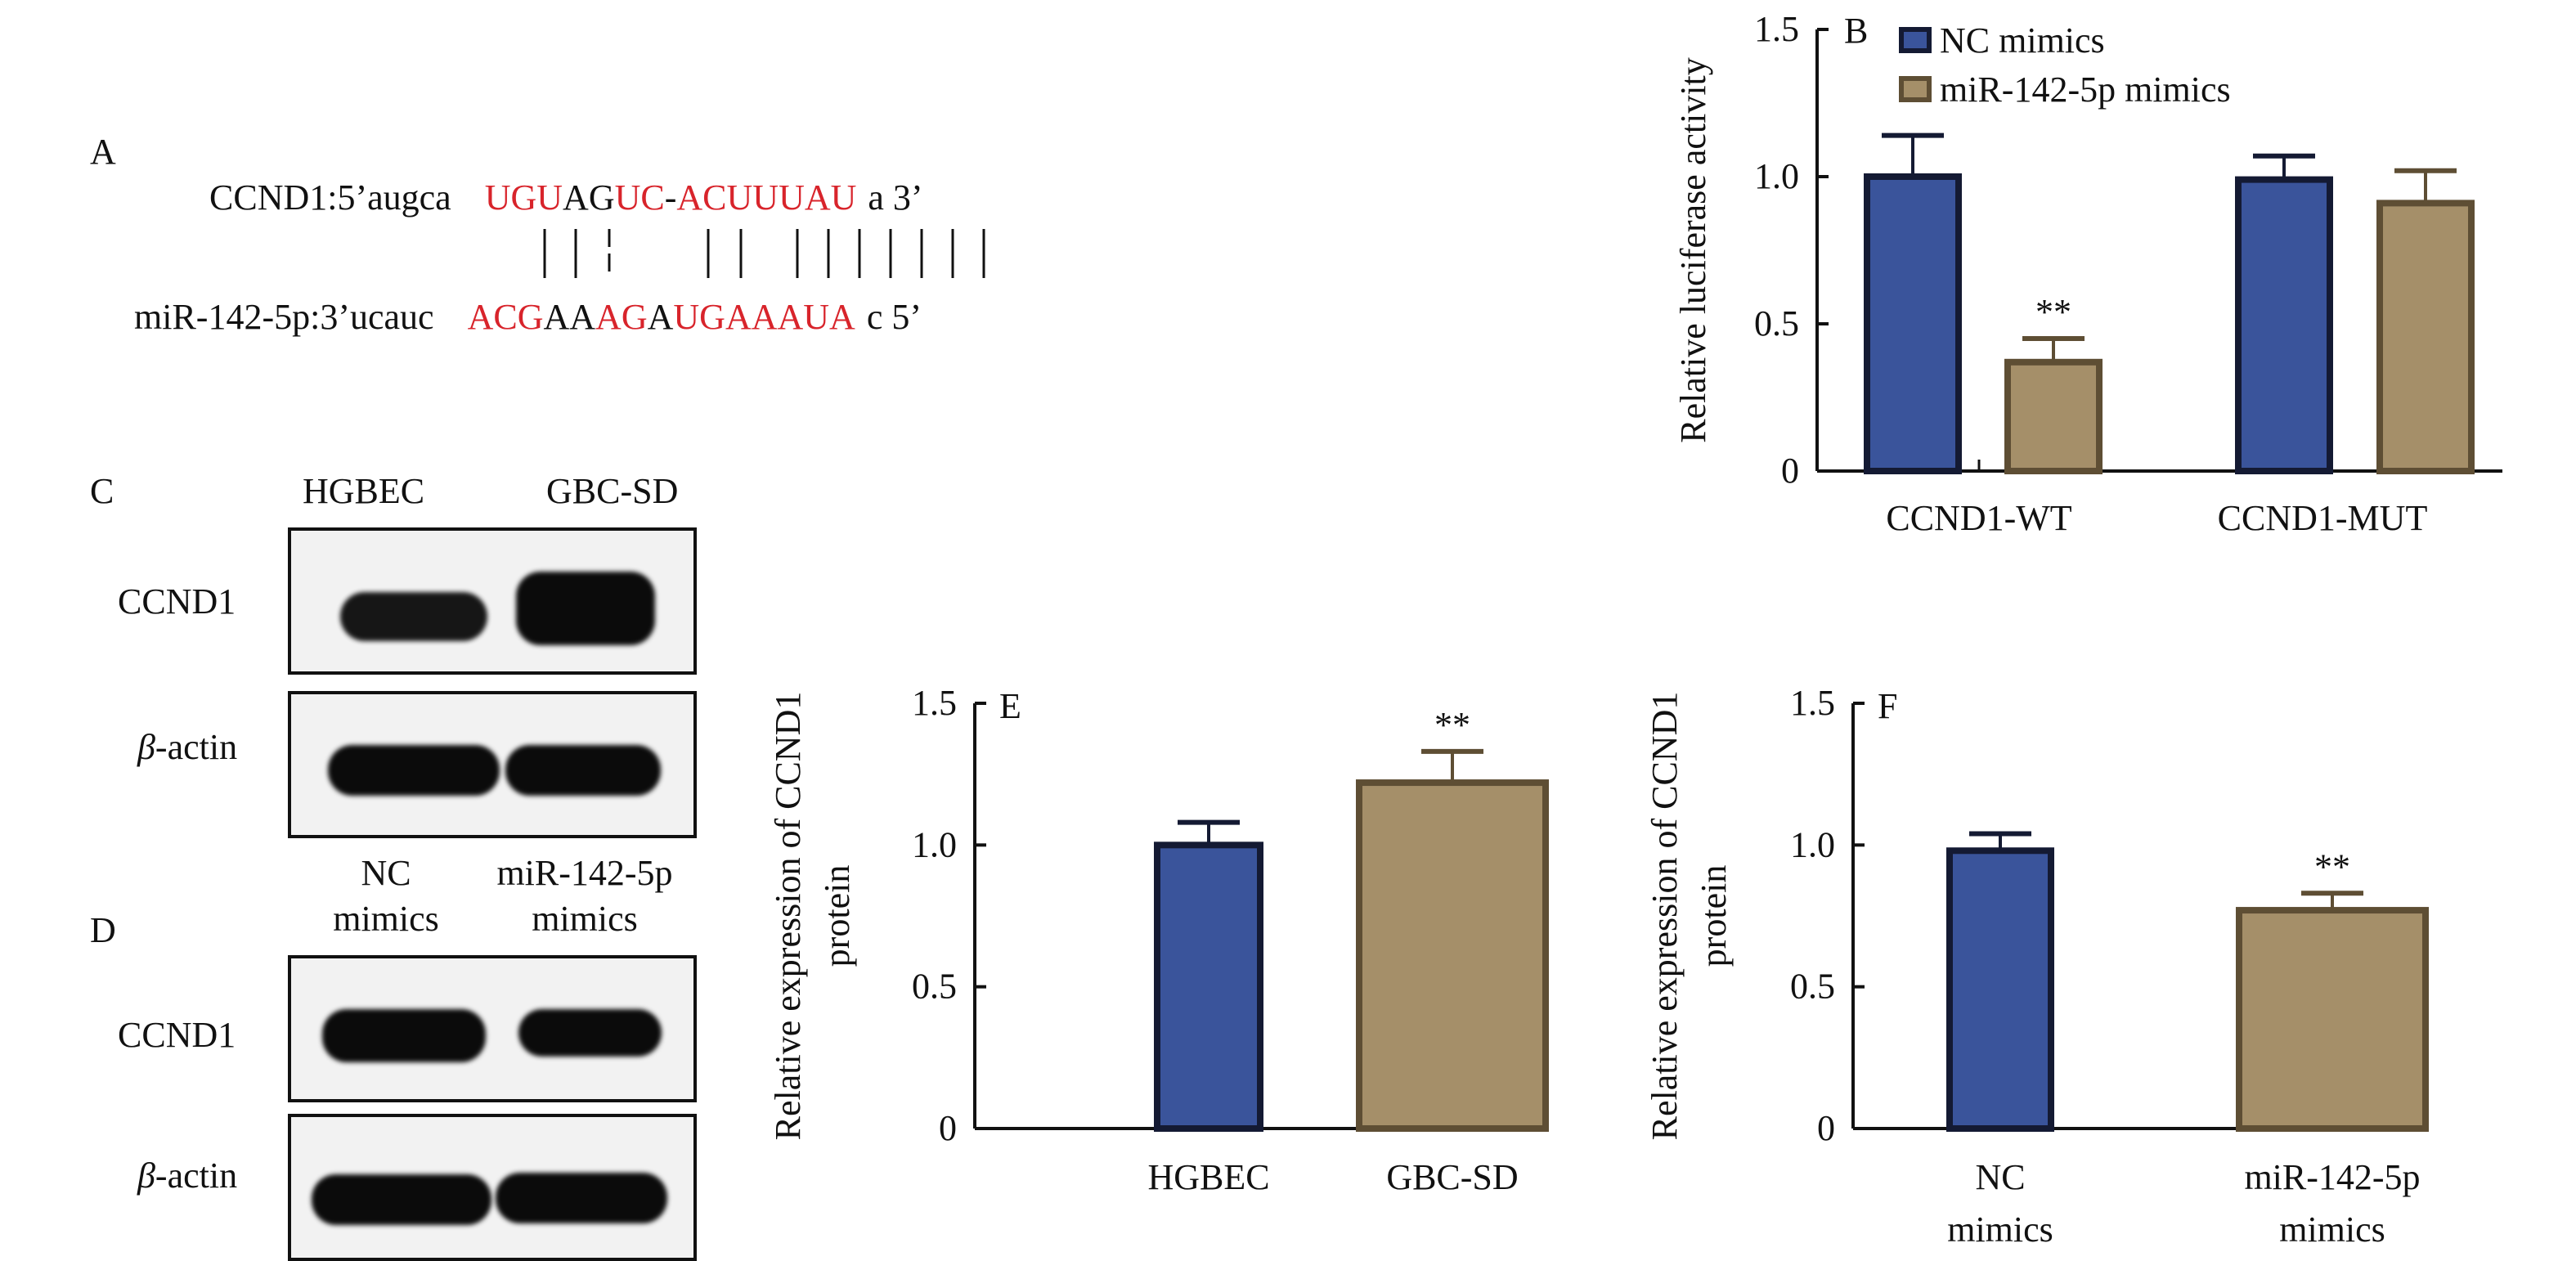 The width and height of the screenshot is (2576, 1261). Describe the element at coordinates (585, 873) in the screenshot. I see `lane-label-line: miR-142-5p` at that location.